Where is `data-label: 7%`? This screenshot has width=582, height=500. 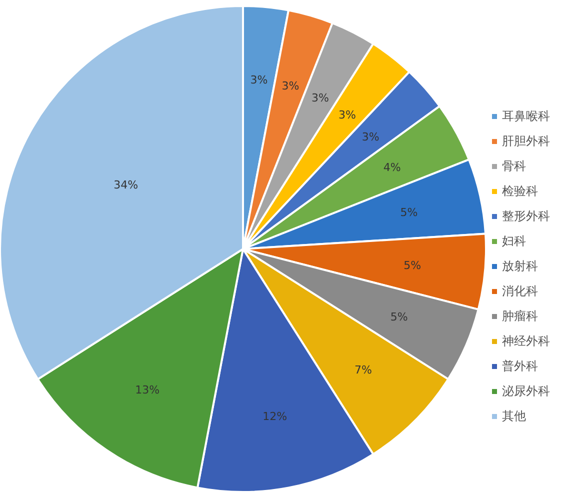
data-label: 7% is located at coordinates (363, 369).